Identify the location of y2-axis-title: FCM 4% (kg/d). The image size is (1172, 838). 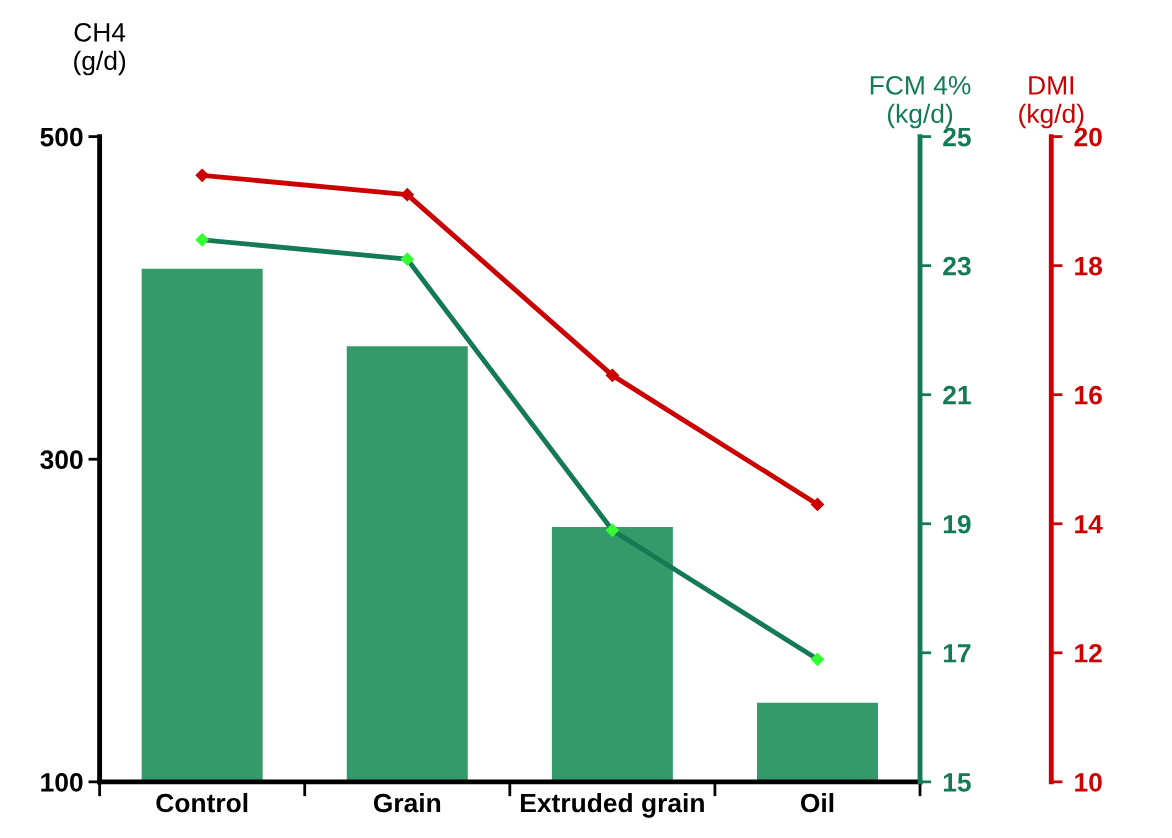
(920, 102).